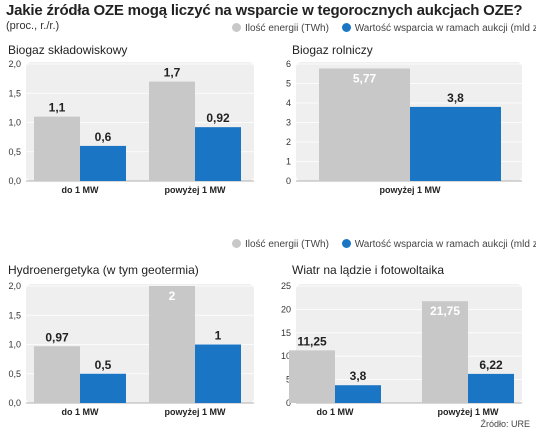 The image size is (536, 432). What do you see at coordinates (288, 162) in the screenshot?
I see `y-tick-label: 1` at bounding box center [288, 162].